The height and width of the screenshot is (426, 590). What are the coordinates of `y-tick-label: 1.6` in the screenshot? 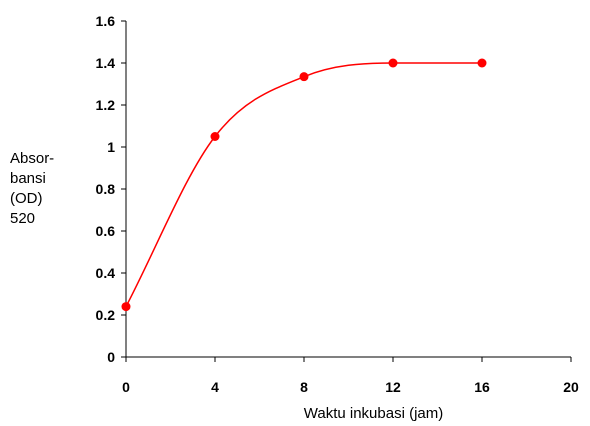 It's located at (106, 21).